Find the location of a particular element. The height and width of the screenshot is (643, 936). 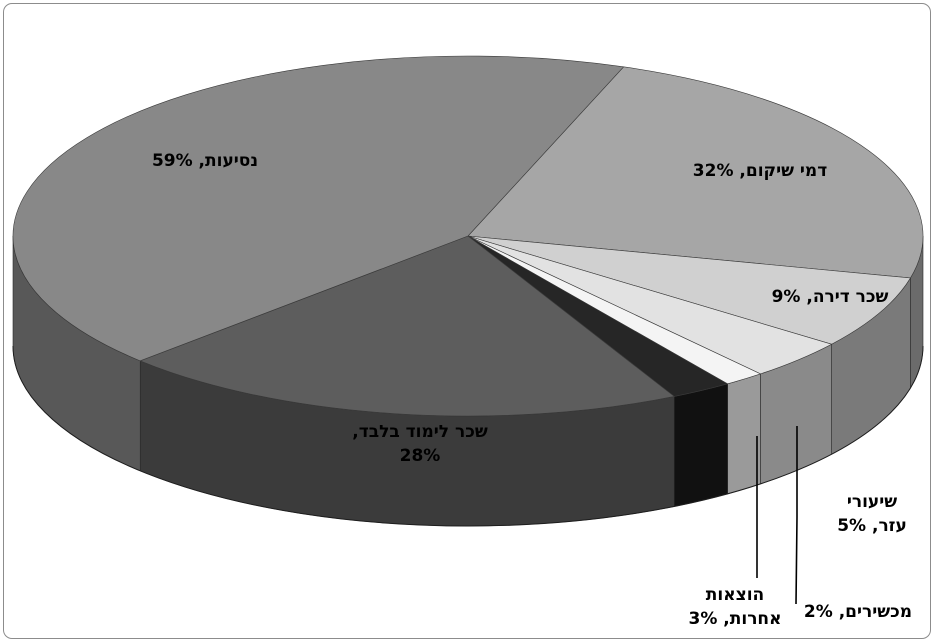

slice-label-line: שכר לימוד בלבד, is located at coordinates (420, 432).